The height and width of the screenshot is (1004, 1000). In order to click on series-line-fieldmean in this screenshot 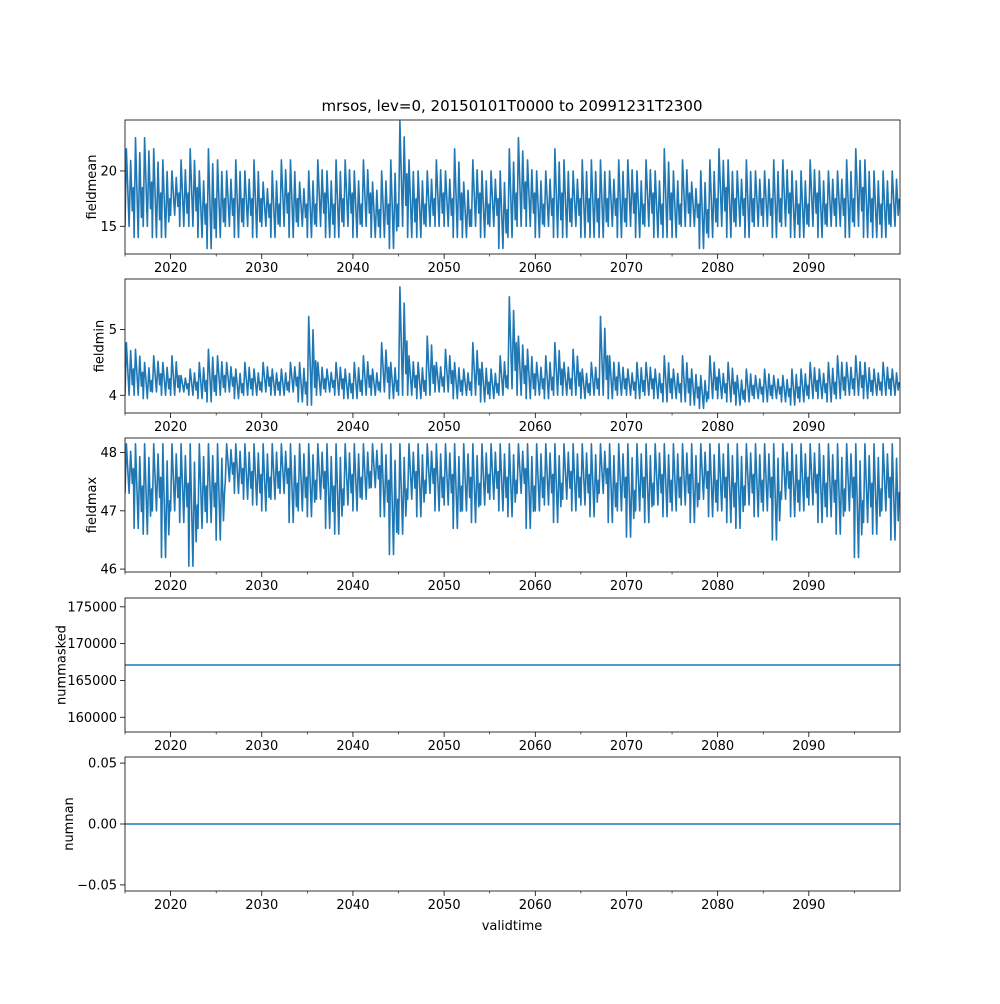, I will do `click(512, 185)`.